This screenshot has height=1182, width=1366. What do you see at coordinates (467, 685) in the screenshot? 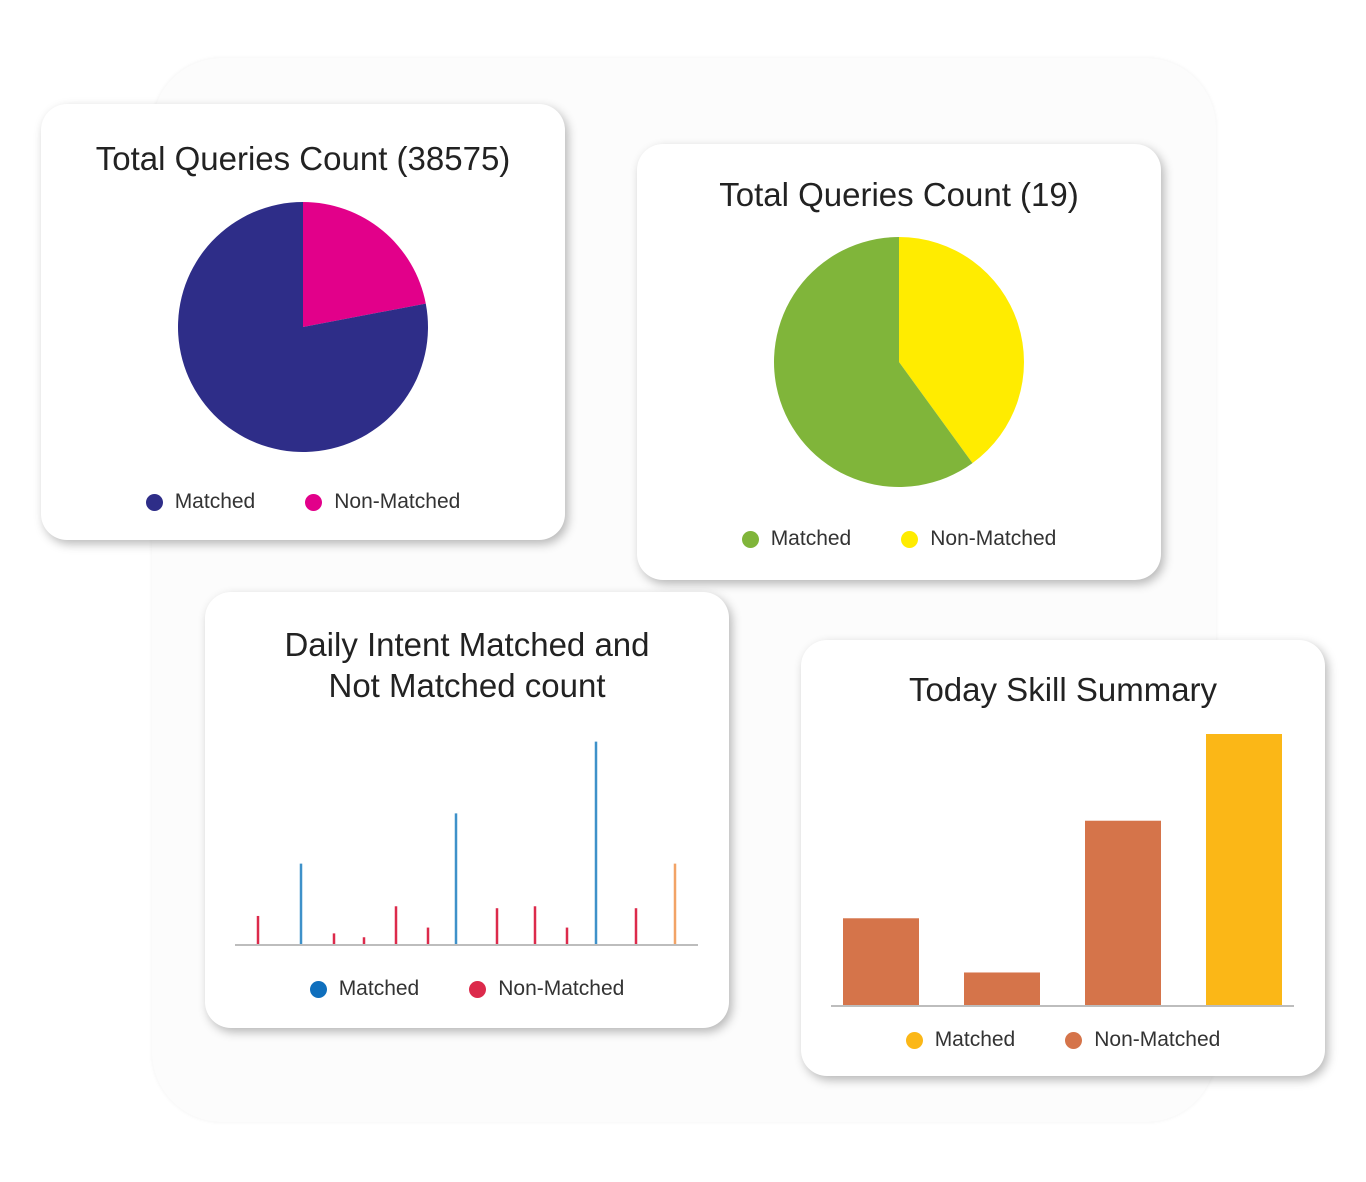
I see `chart-title-line-2: Not Matched count` at bounding box center [467, 685].